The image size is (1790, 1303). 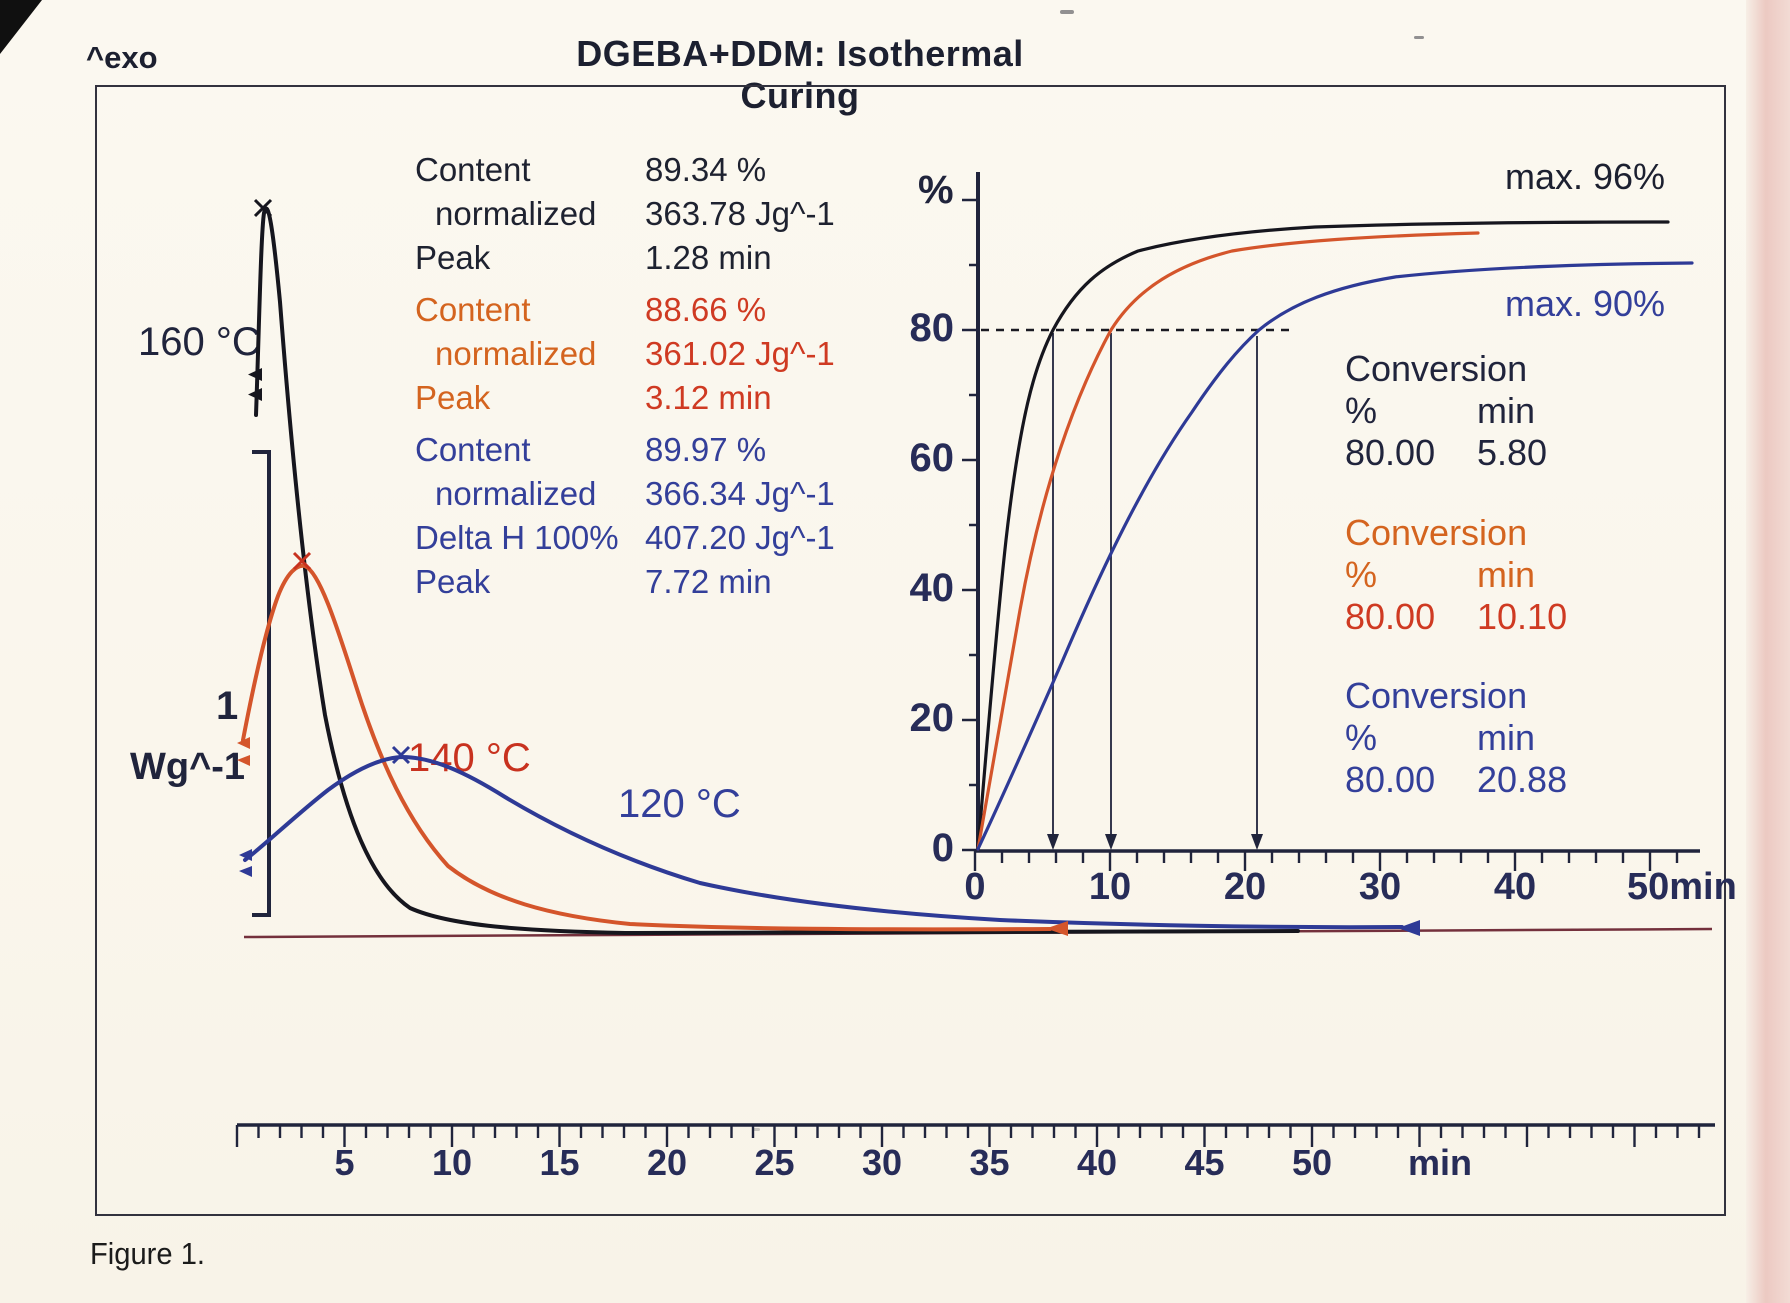 What do you see at coordinates (1768, 651) in the screenshot?
I see `scan-edge-strip` at bounding box center [1768, 651].